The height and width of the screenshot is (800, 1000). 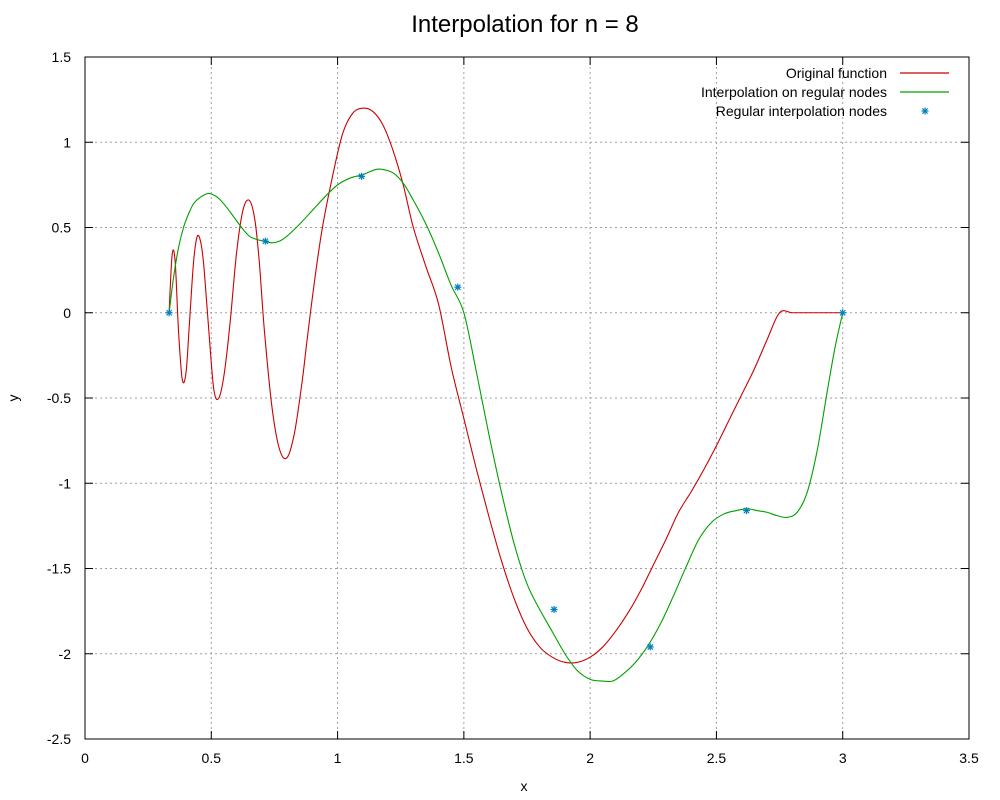 What do you see at coordinates (464, 758) in the screenshot?
I see `x-tick-label: 1.5` at bounding box center [464, 758].